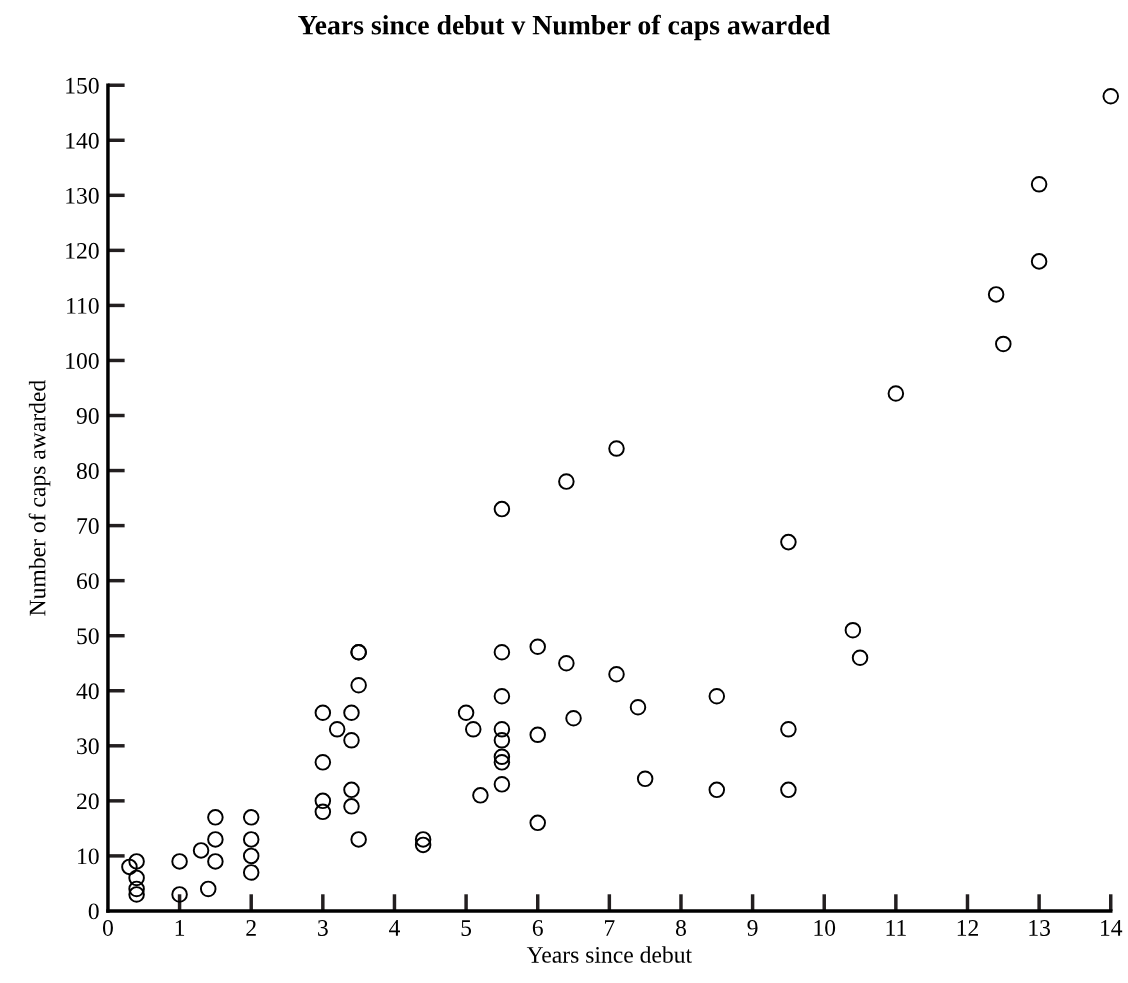  Describe the element at coordinates (82, 250) in the screenshot. I see `y-tick-label: 120` at that location.